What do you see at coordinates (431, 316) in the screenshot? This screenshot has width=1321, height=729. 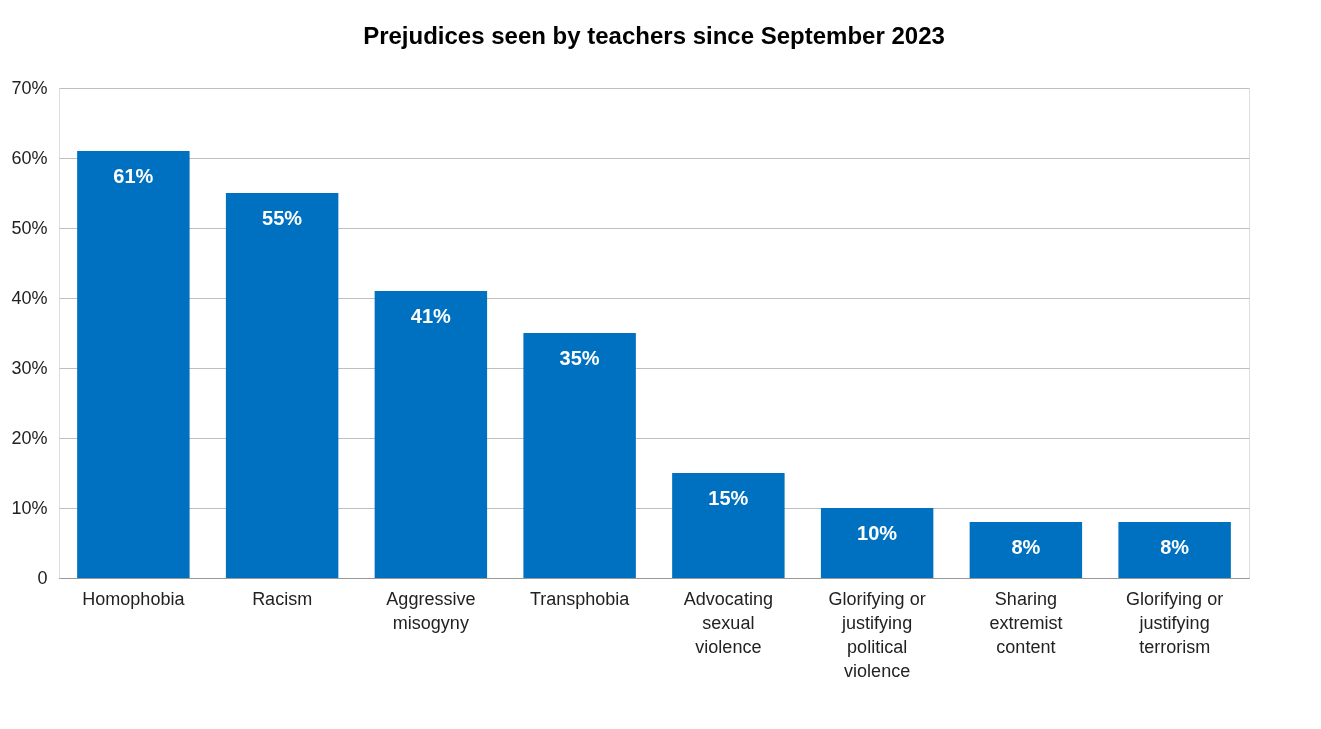 I see `data-label: 41%` at bounding box center [431, 316].